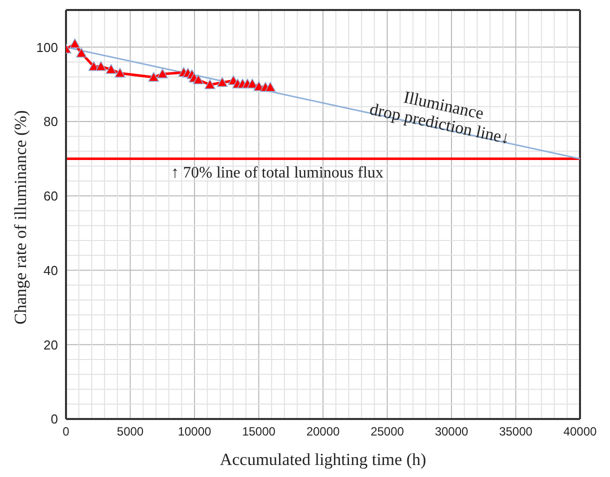 The width and height of the screenshot is (610, 477). What do you see at coordinates (195, 431) in the screenshot?
I see `x-tick-label: 10000` at bounding box center [195, 431].